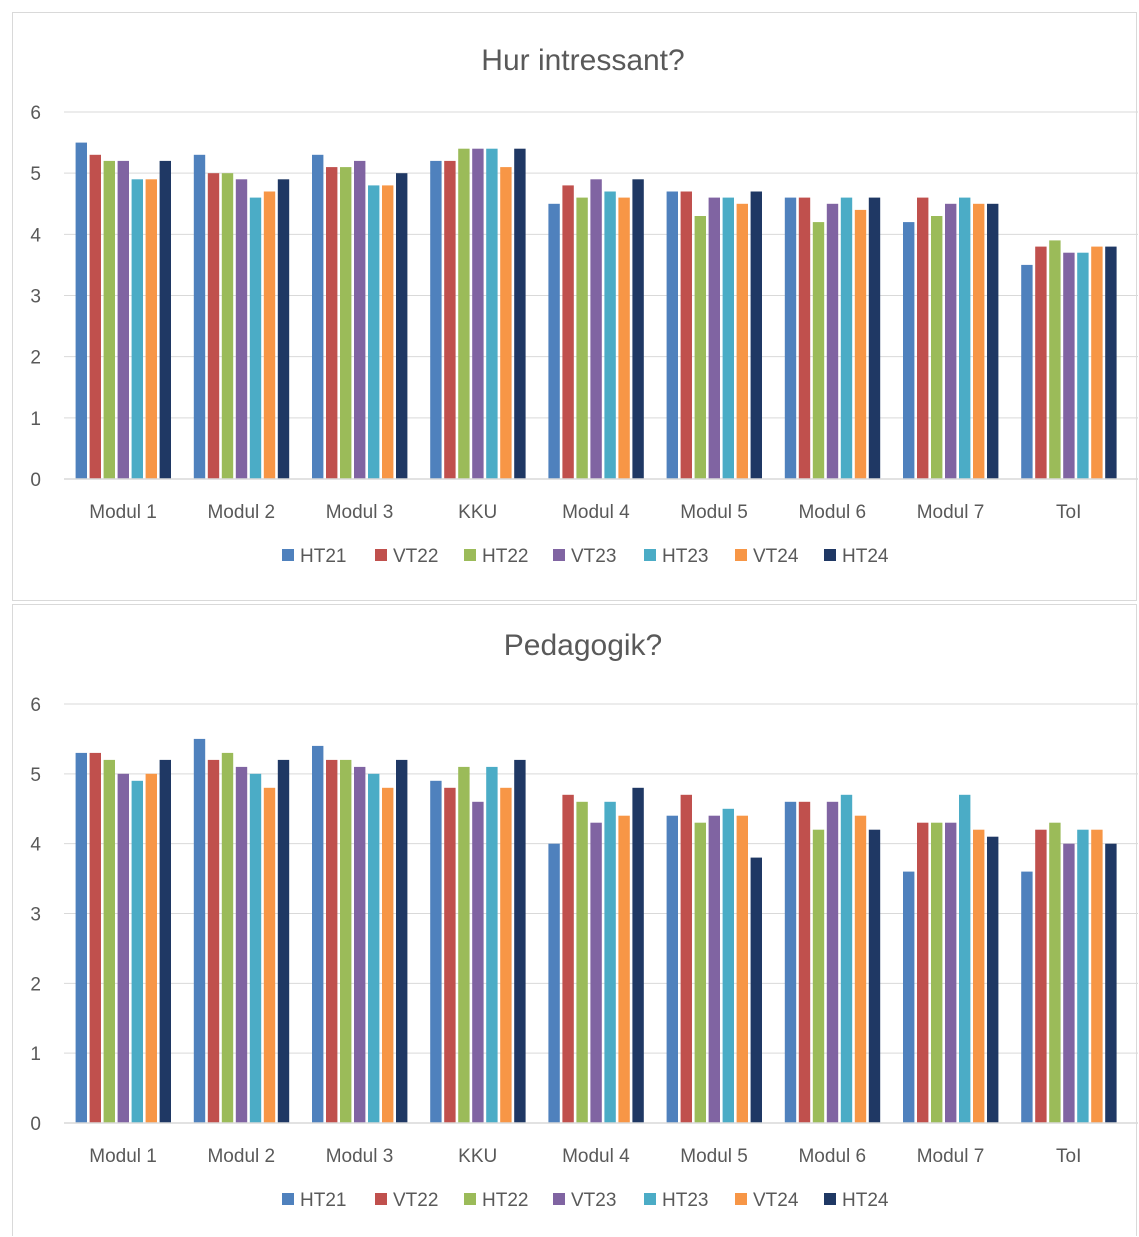 The image size is (1139, 1237). I want to click on legend-swatch-ht23, so click(650, 555).